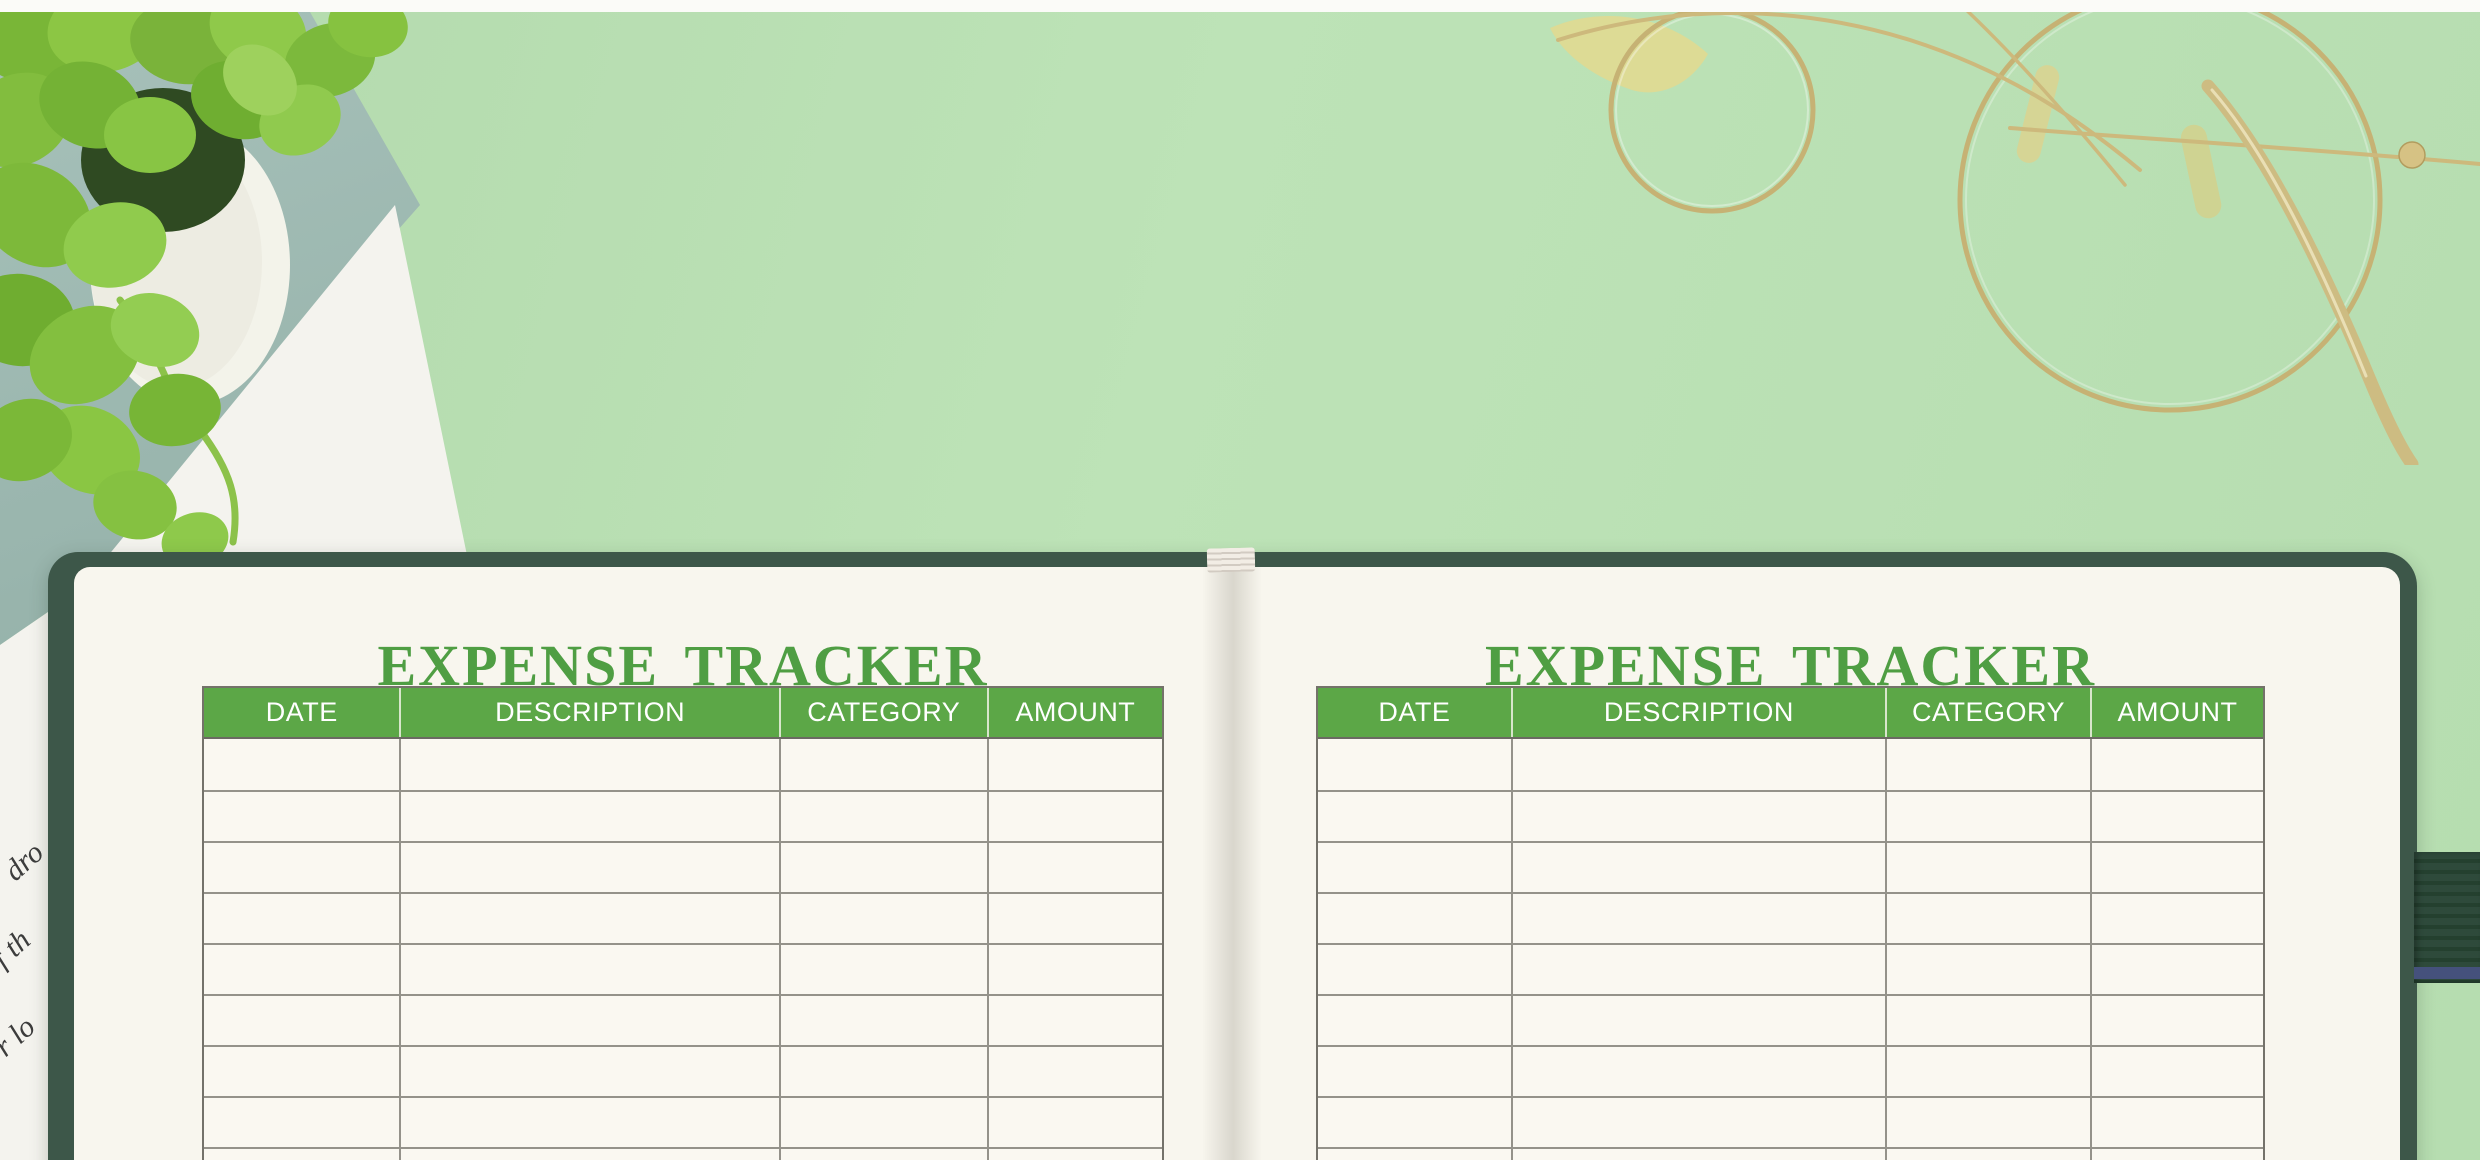 The height and width of the screenshot is (1160, 2480). Describe the element at coordinates (18, 948) in the screenshot. I see `book-text-fragment: f th` at that location.